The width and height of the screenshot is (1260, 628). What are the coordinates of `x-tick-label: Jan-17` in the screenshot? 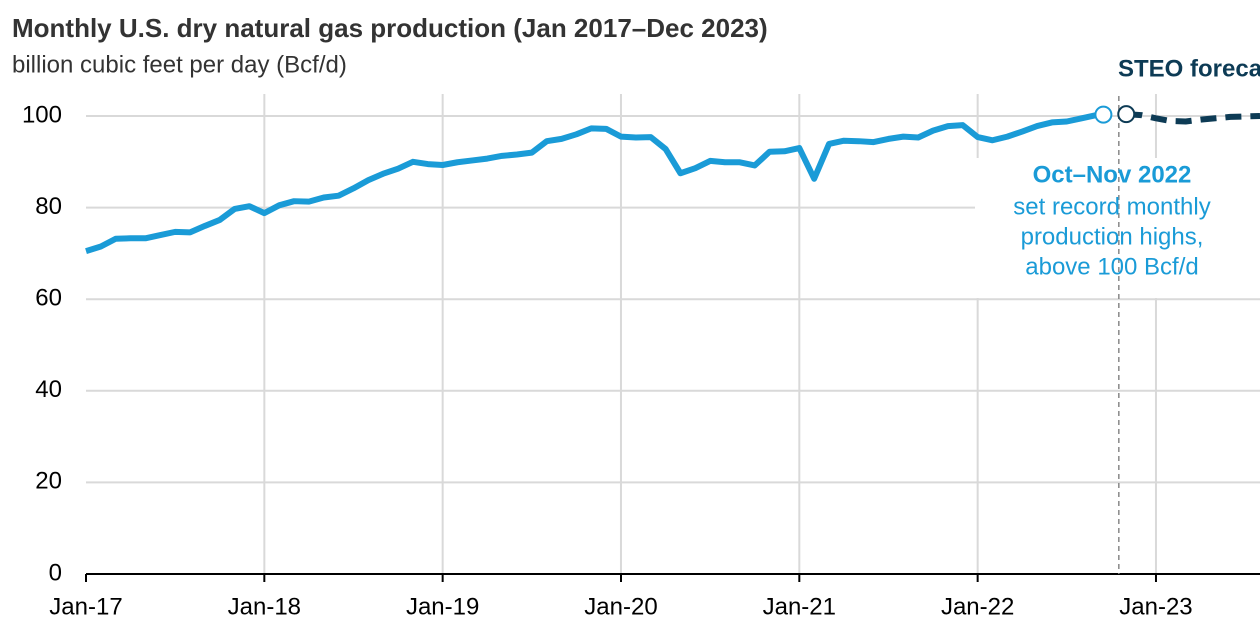 It's located at (85, 606).